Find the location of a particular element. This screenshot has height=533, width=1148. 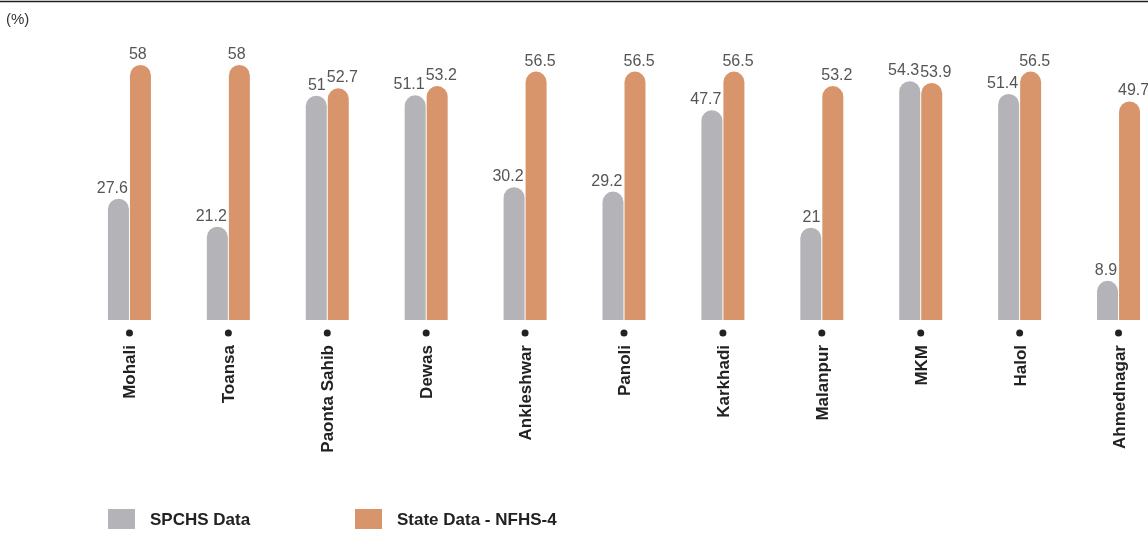

data-label: 47.7 is located at coordinates (706, 99).